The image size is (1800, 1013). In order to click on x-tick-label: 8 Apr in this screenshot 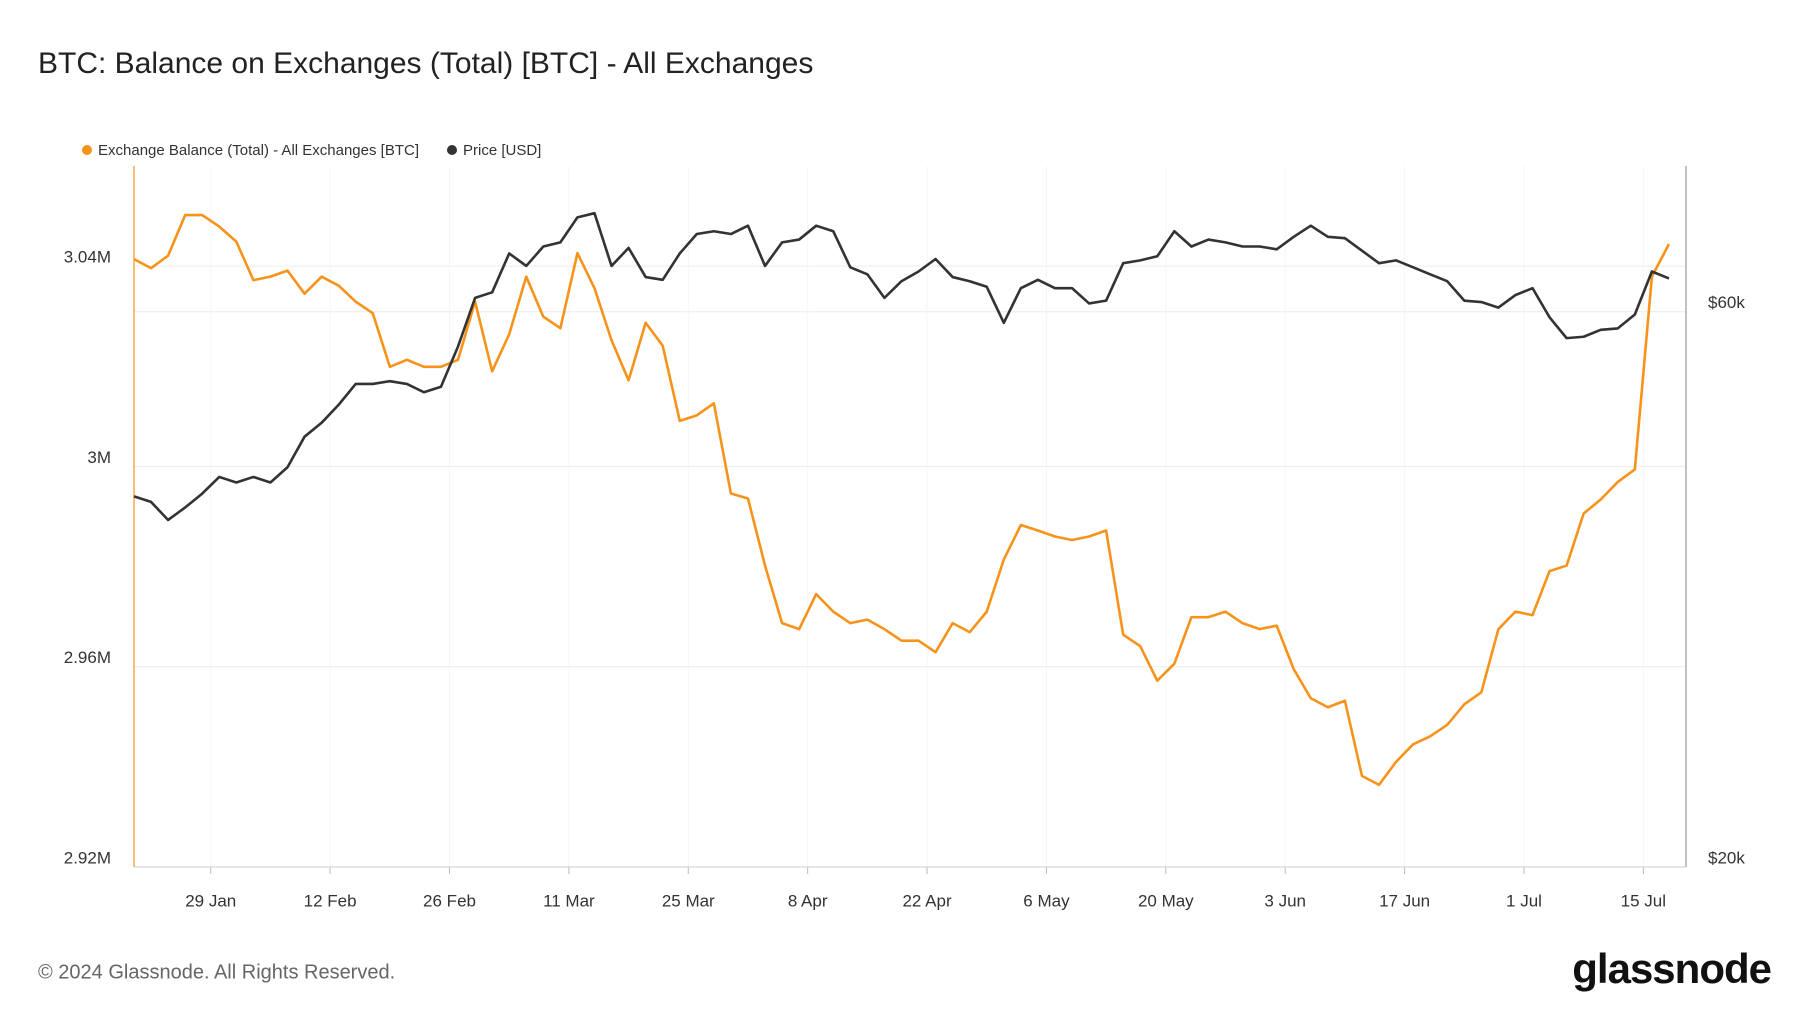, I will do `click(808, 900)`.